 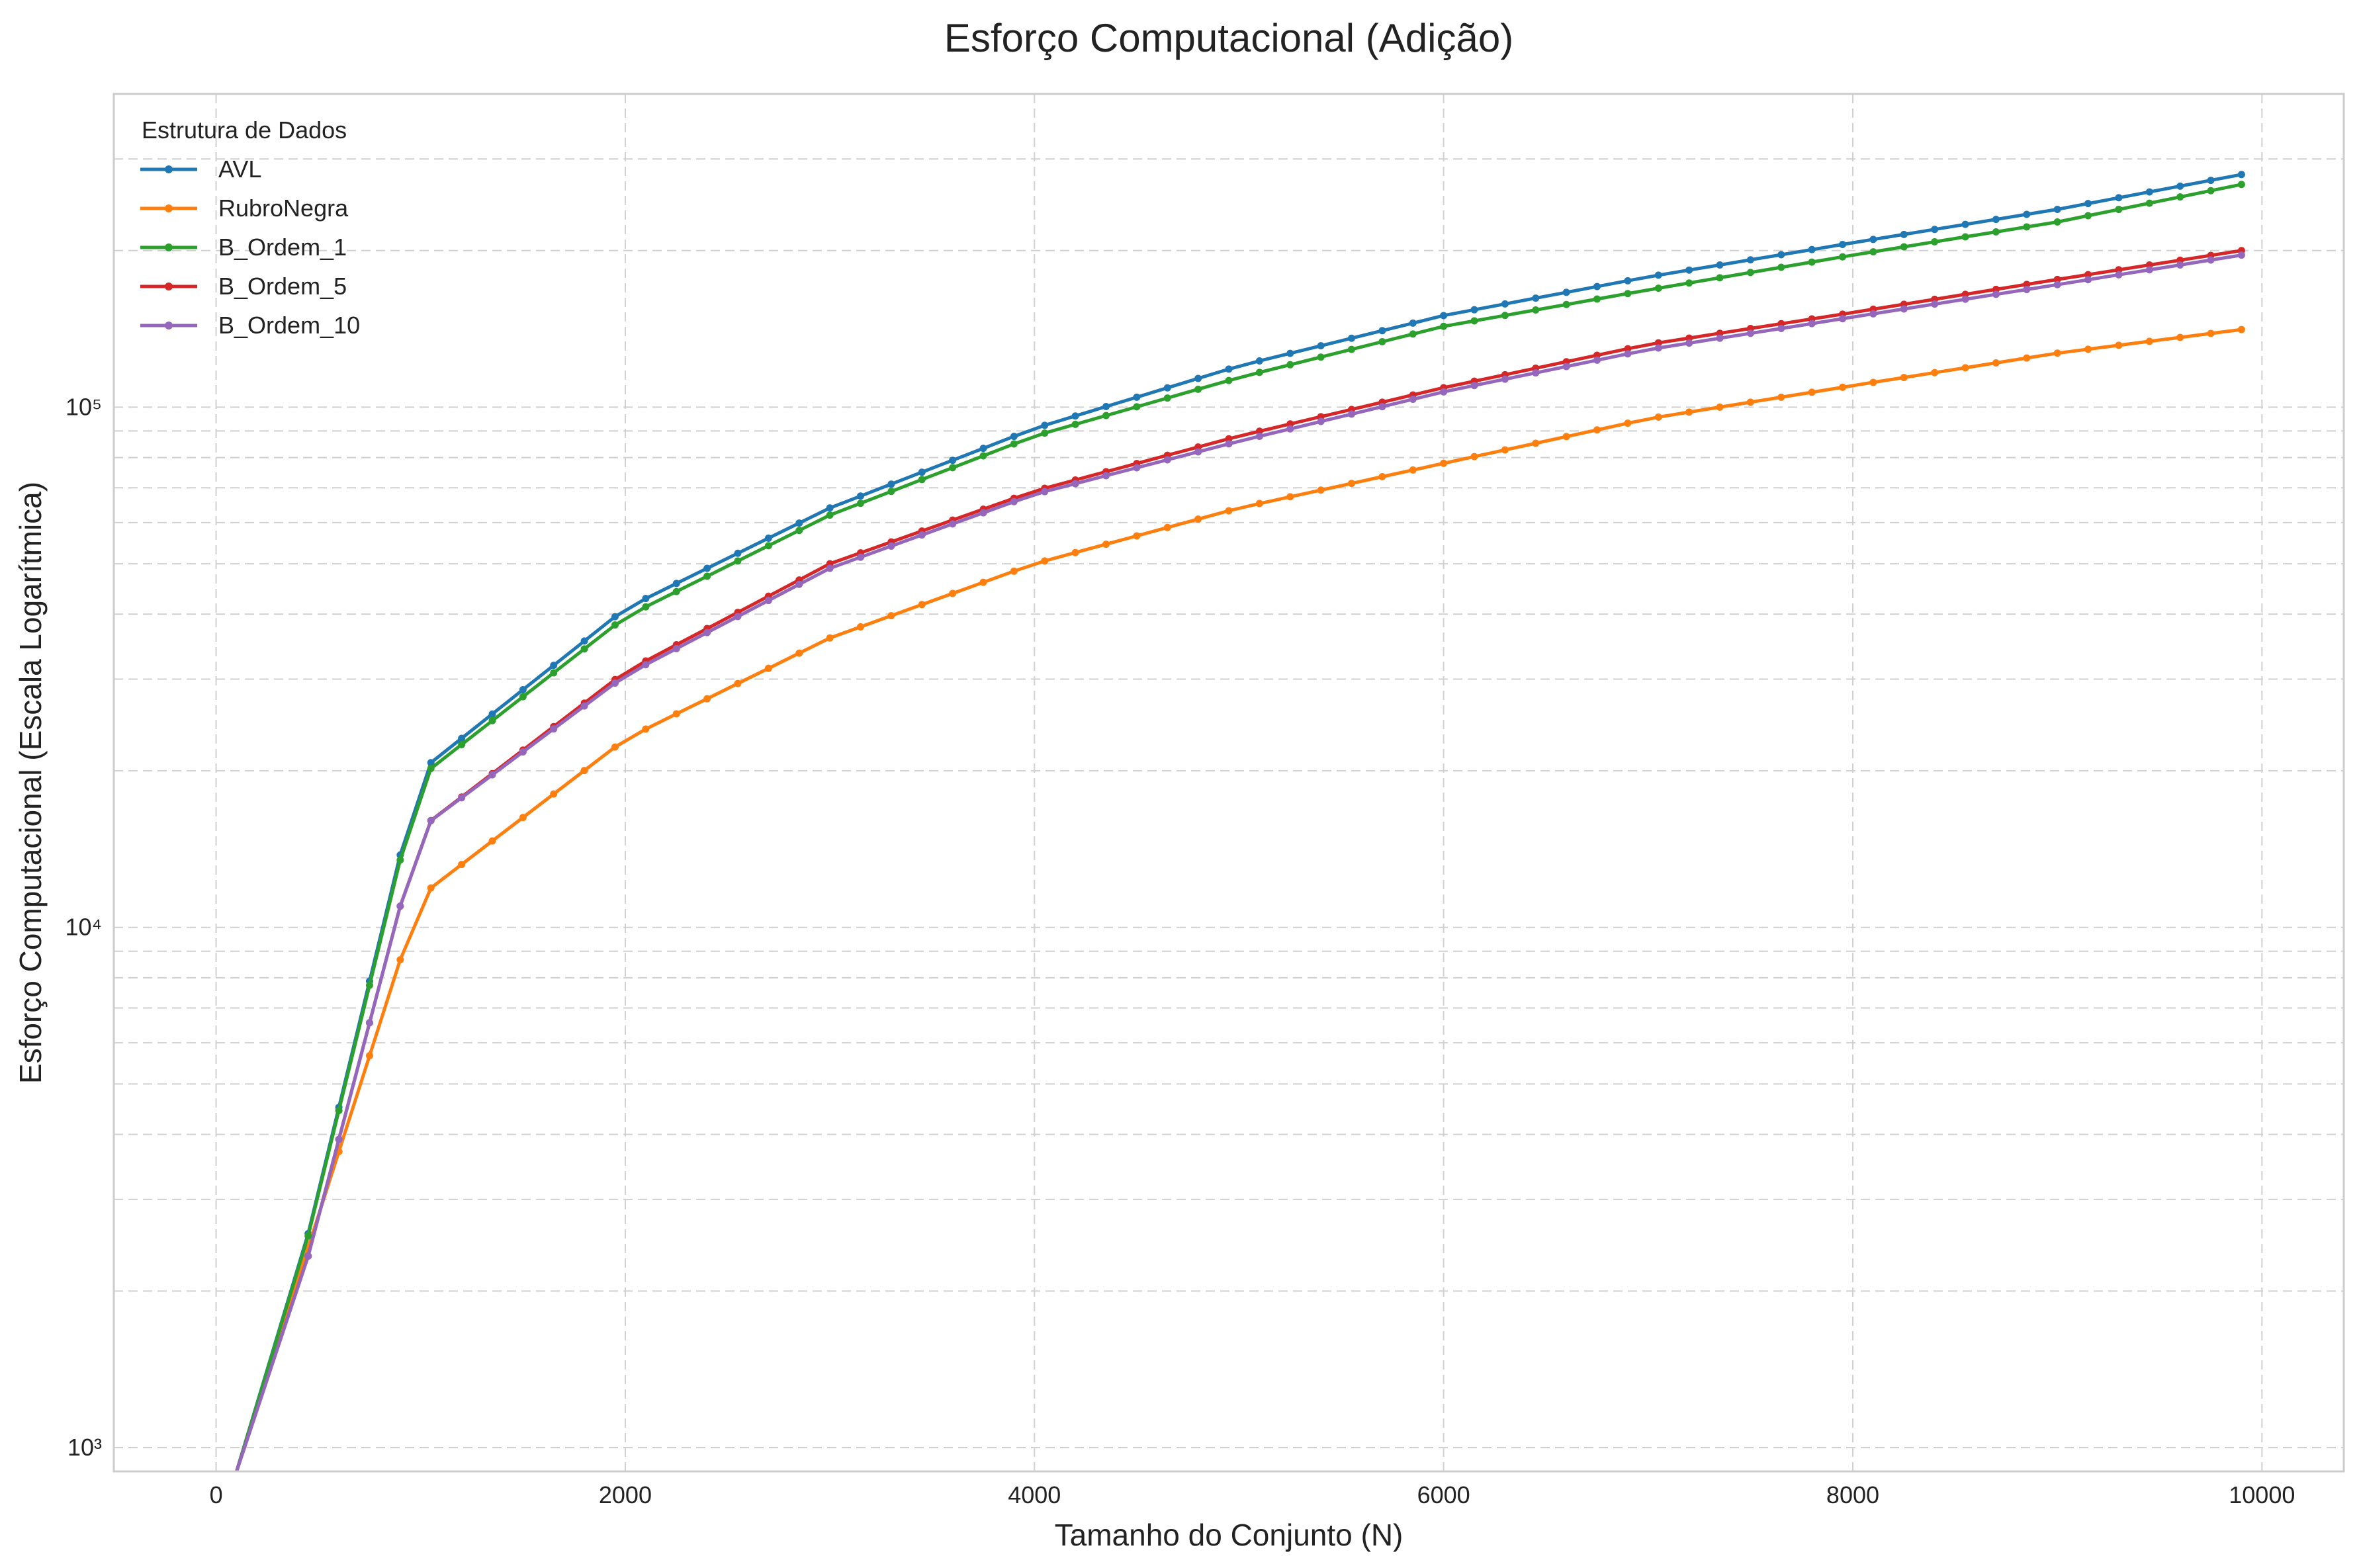 I want to click on legend-label: B_Ordem_10, so click(x=289, y=326).